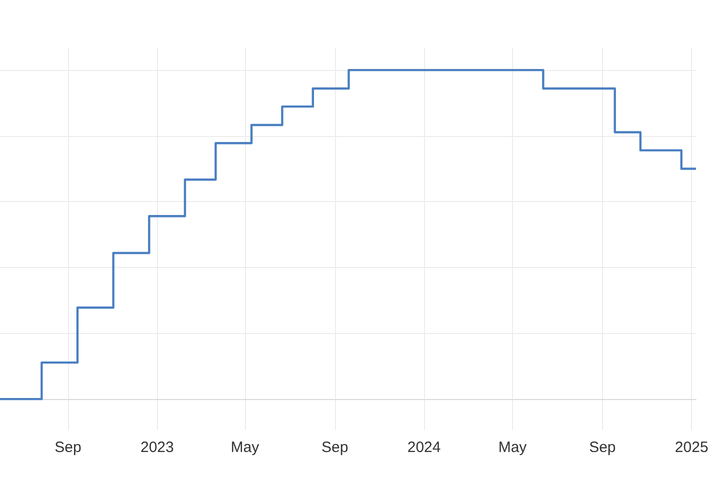 The image size is (720, 480). Describe the element at coordinates (424, 447) in the screenshot. I see `x-tick-label: 2024` at that location.